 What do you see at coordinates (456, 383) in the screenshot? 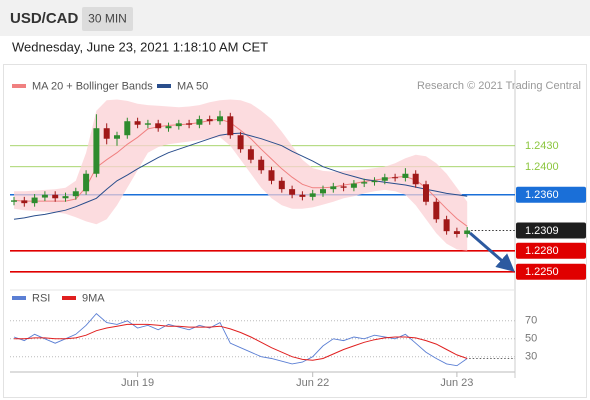
I see `x-tick-label: Jun 23` at bounding box center [456, 383].